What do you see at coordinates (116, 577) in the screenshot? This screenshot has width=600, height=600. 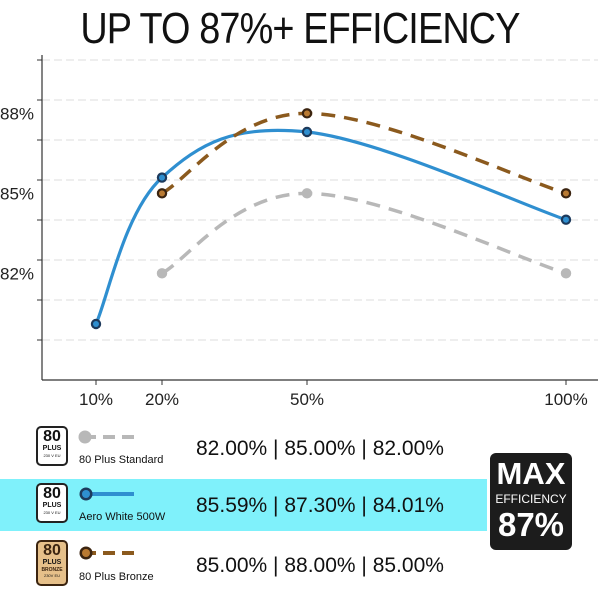 I see `legend-label-bronze: 80 Plus Bronze` at bounding box center [116, 577].